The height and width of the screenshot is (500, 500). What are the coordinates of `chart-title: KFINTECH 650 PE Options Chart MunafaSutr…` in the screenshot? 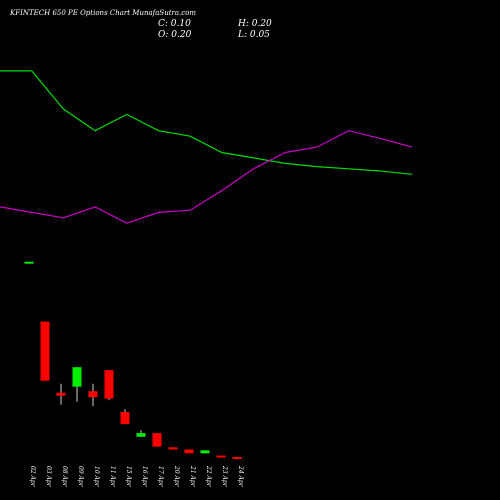 It's located at (102, 13).